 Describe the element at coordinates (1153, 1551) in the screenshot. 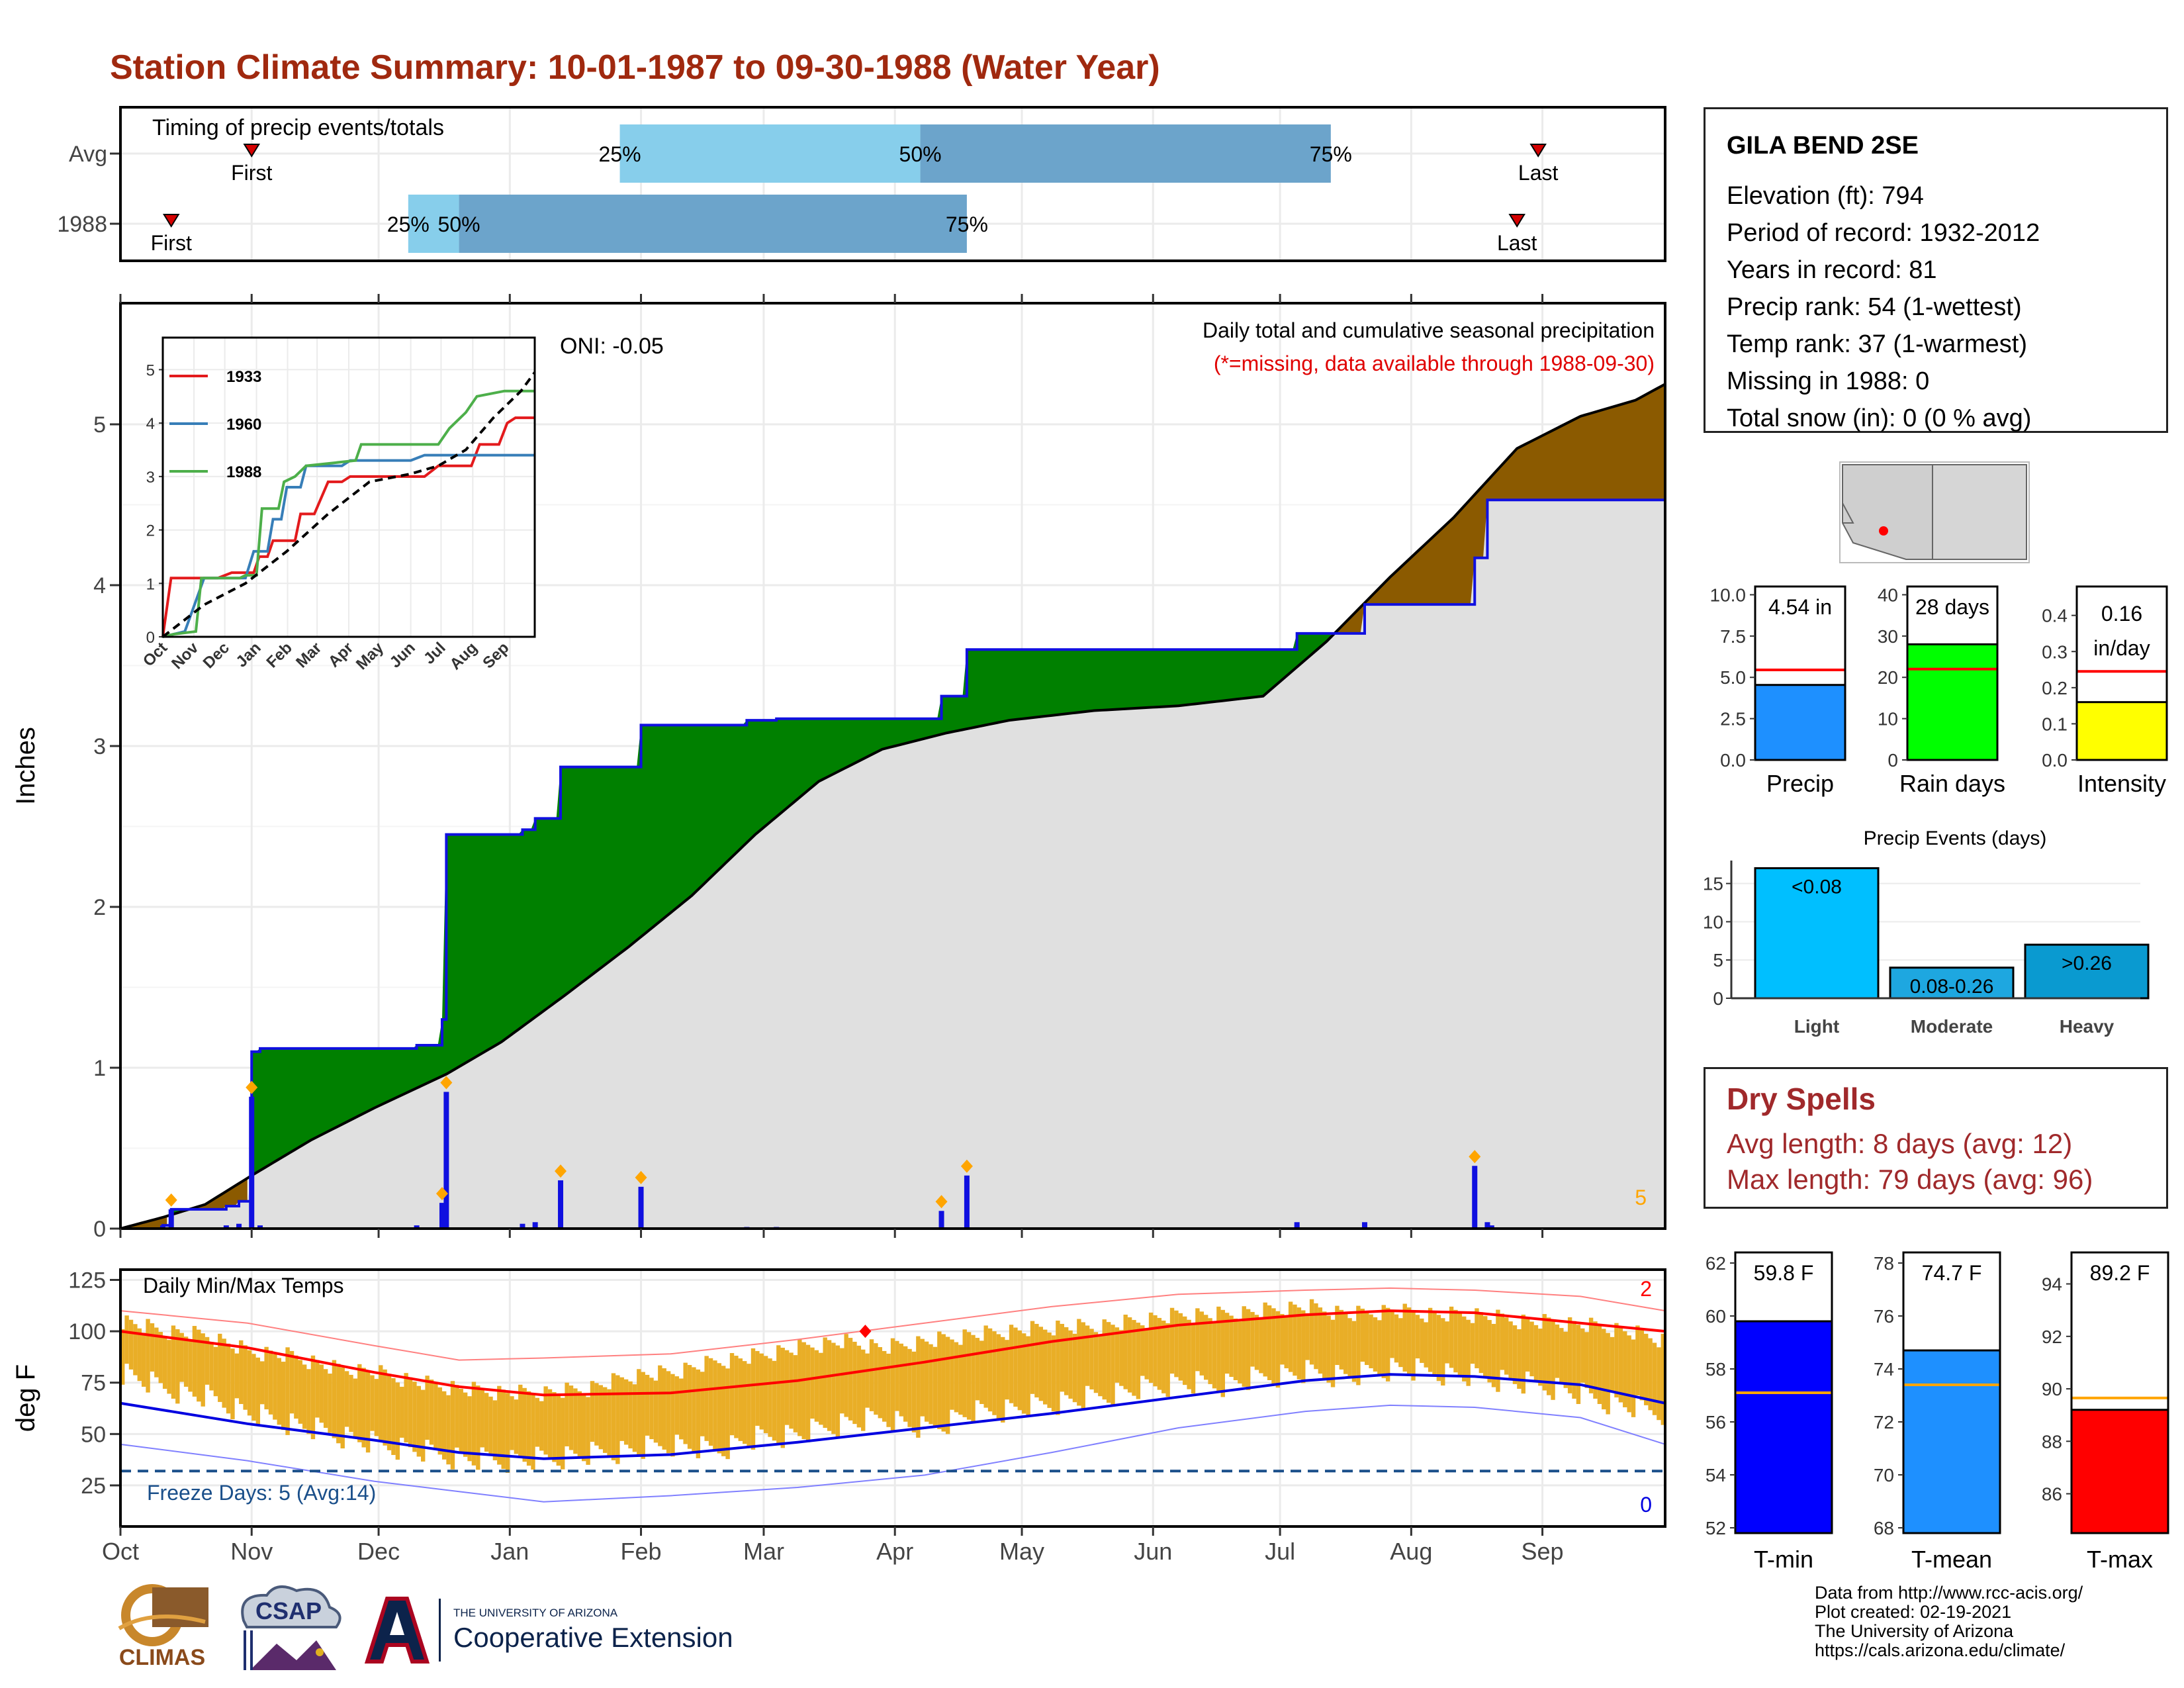

I see `month-label: Jun` at that location.